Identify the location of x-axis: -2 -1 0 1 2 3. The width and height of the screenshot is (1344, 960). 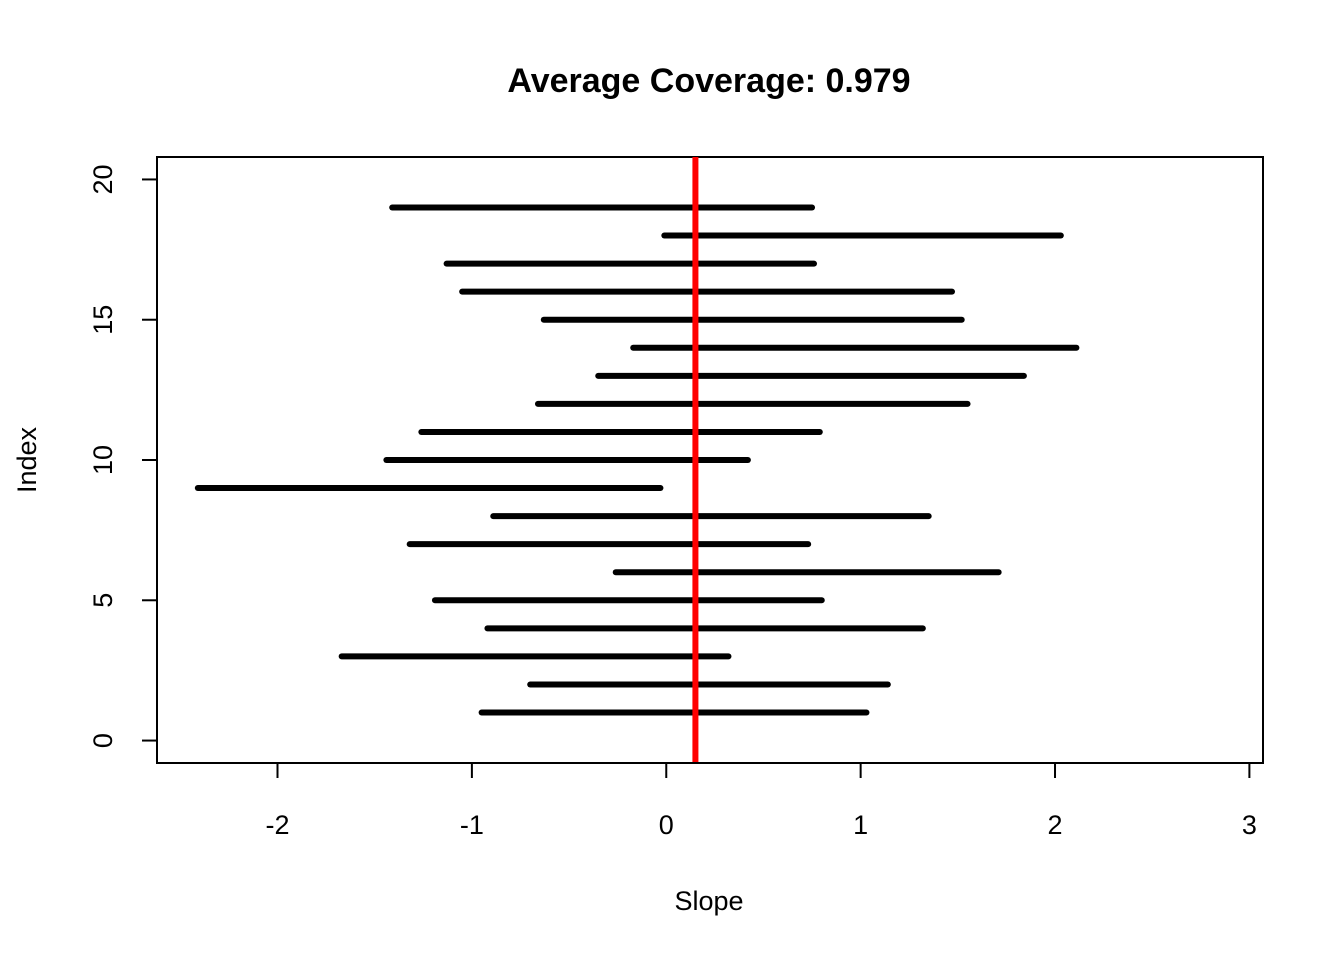
(761, 801).